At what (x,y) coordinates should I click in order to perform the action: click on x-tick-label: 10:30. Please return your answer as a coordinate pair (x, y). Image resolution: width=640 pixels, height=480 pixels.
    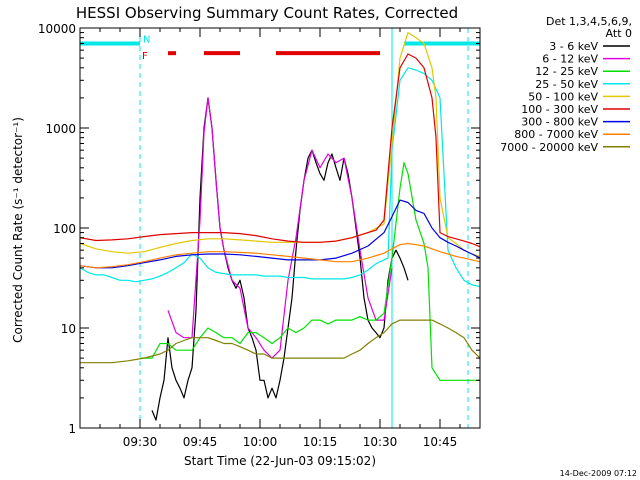
    Looking at the image, I should click on (380, 442).